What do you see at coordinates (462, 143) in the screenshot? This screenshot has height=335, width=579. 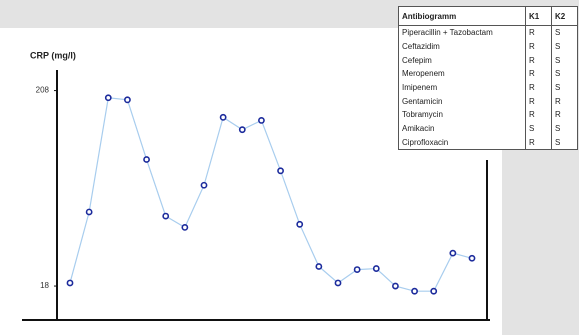 I see `table-cell: Ciprofloxacin` at bounding box center [462, 143].